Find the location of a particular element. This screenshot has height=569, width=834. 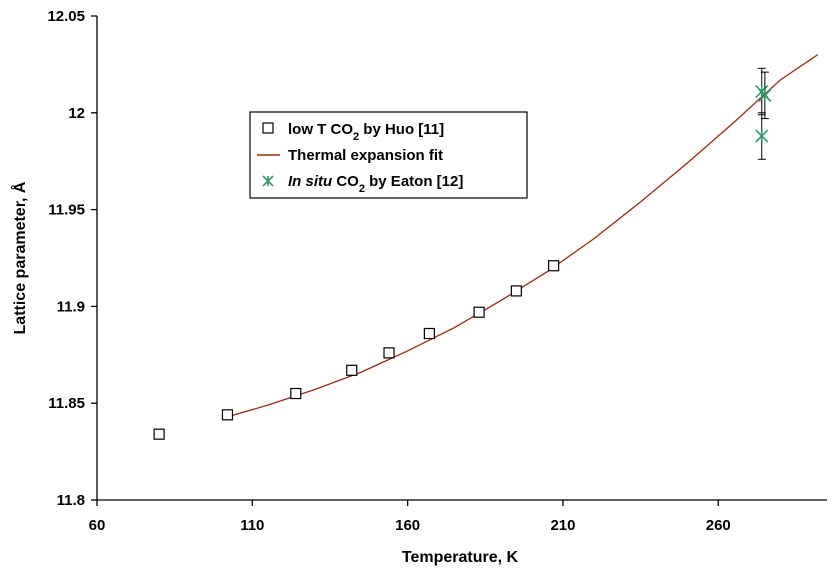

legend-label: low T CO2 by Huo [11] is located at coordinates (366, 132).